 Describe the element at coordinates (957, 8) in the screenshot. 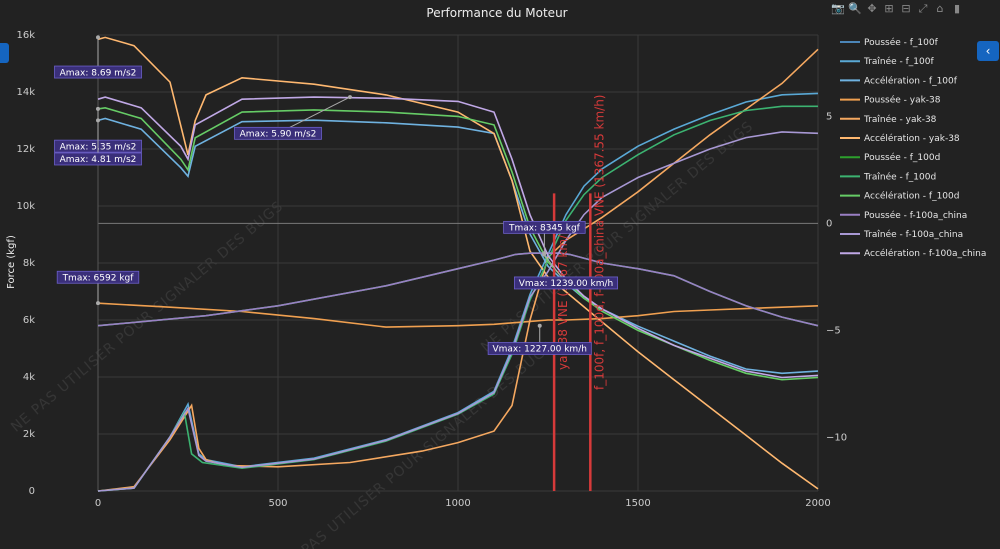

I see `plotly-logo-icon: ▮` at that location.